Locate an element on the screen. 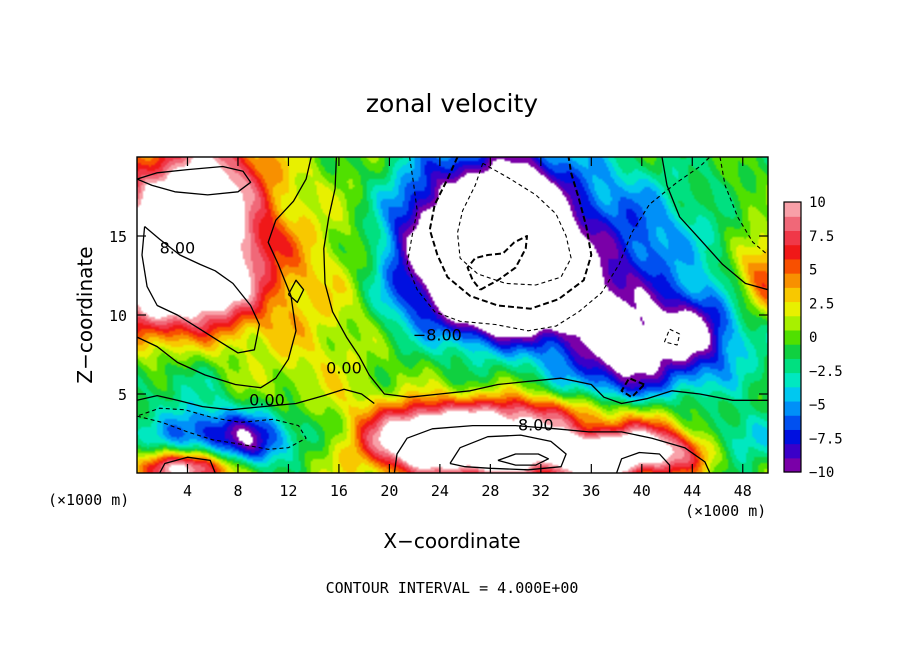  x-tick-label: 8 is located at coordinates (237, 491).